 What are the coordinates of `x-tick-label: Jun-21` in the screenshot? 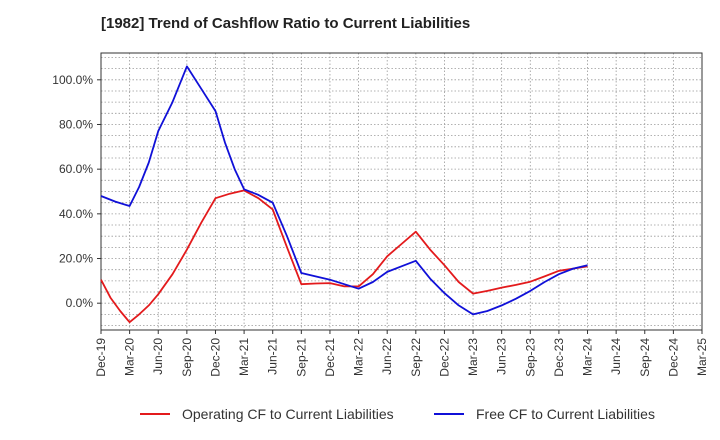 It's located at (273, 356).